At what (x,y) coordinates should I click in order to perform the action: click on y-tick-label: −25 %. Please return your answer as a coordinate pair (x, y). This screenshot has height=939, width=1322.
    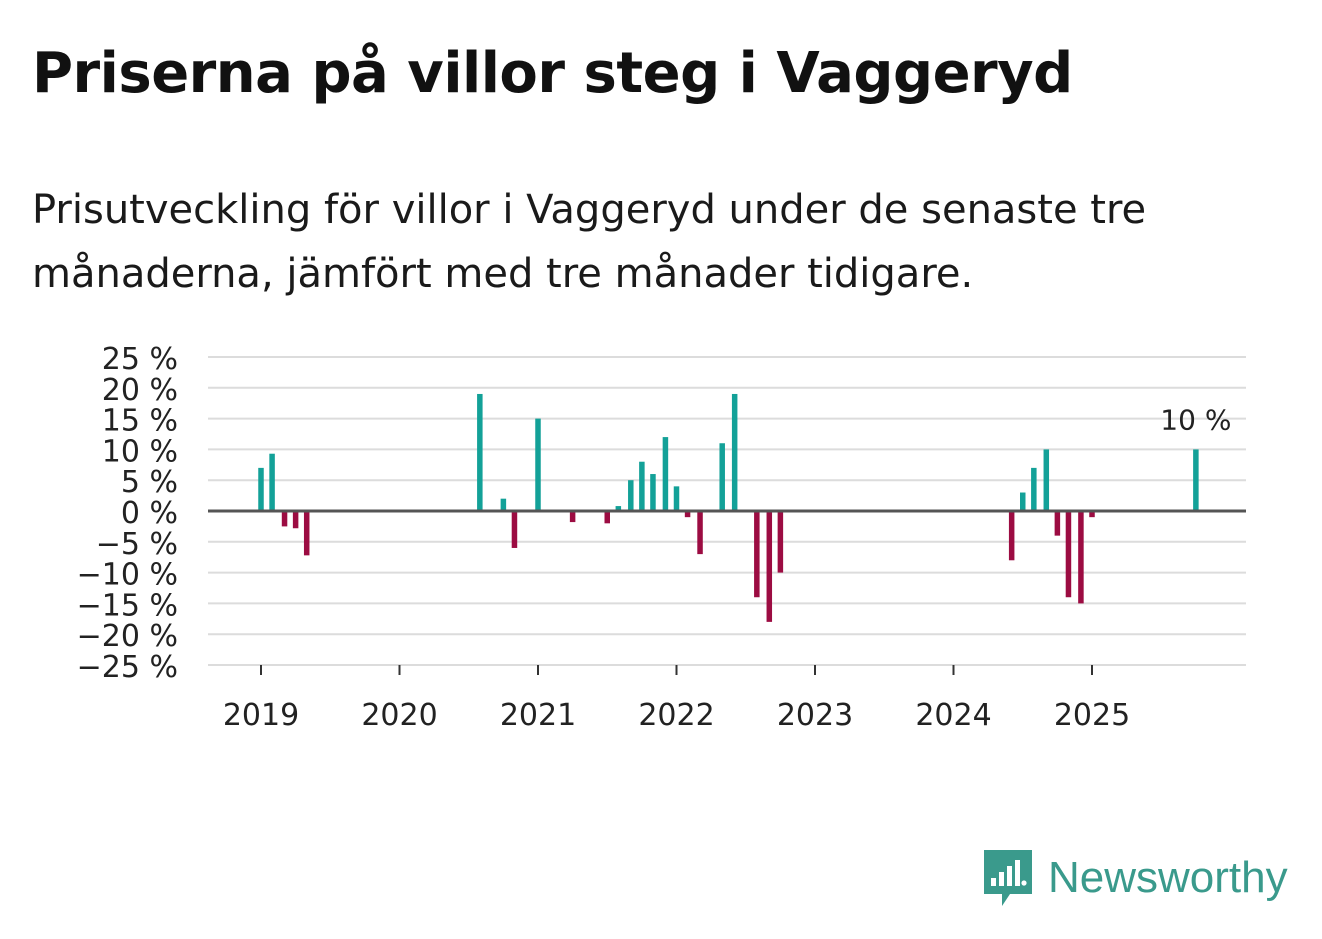
    Looking at the image, I should click on (127, 667).